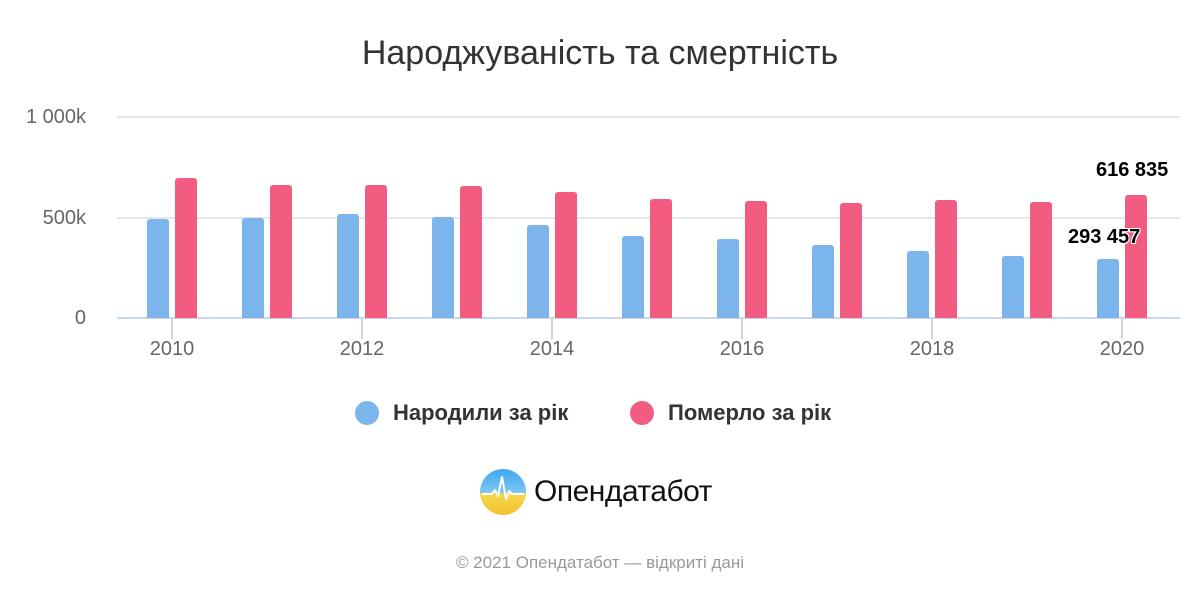  Describe the element at coordinates (481, 412) in the screenshot. I see `legend-label-births: Народили за рік` at that location.